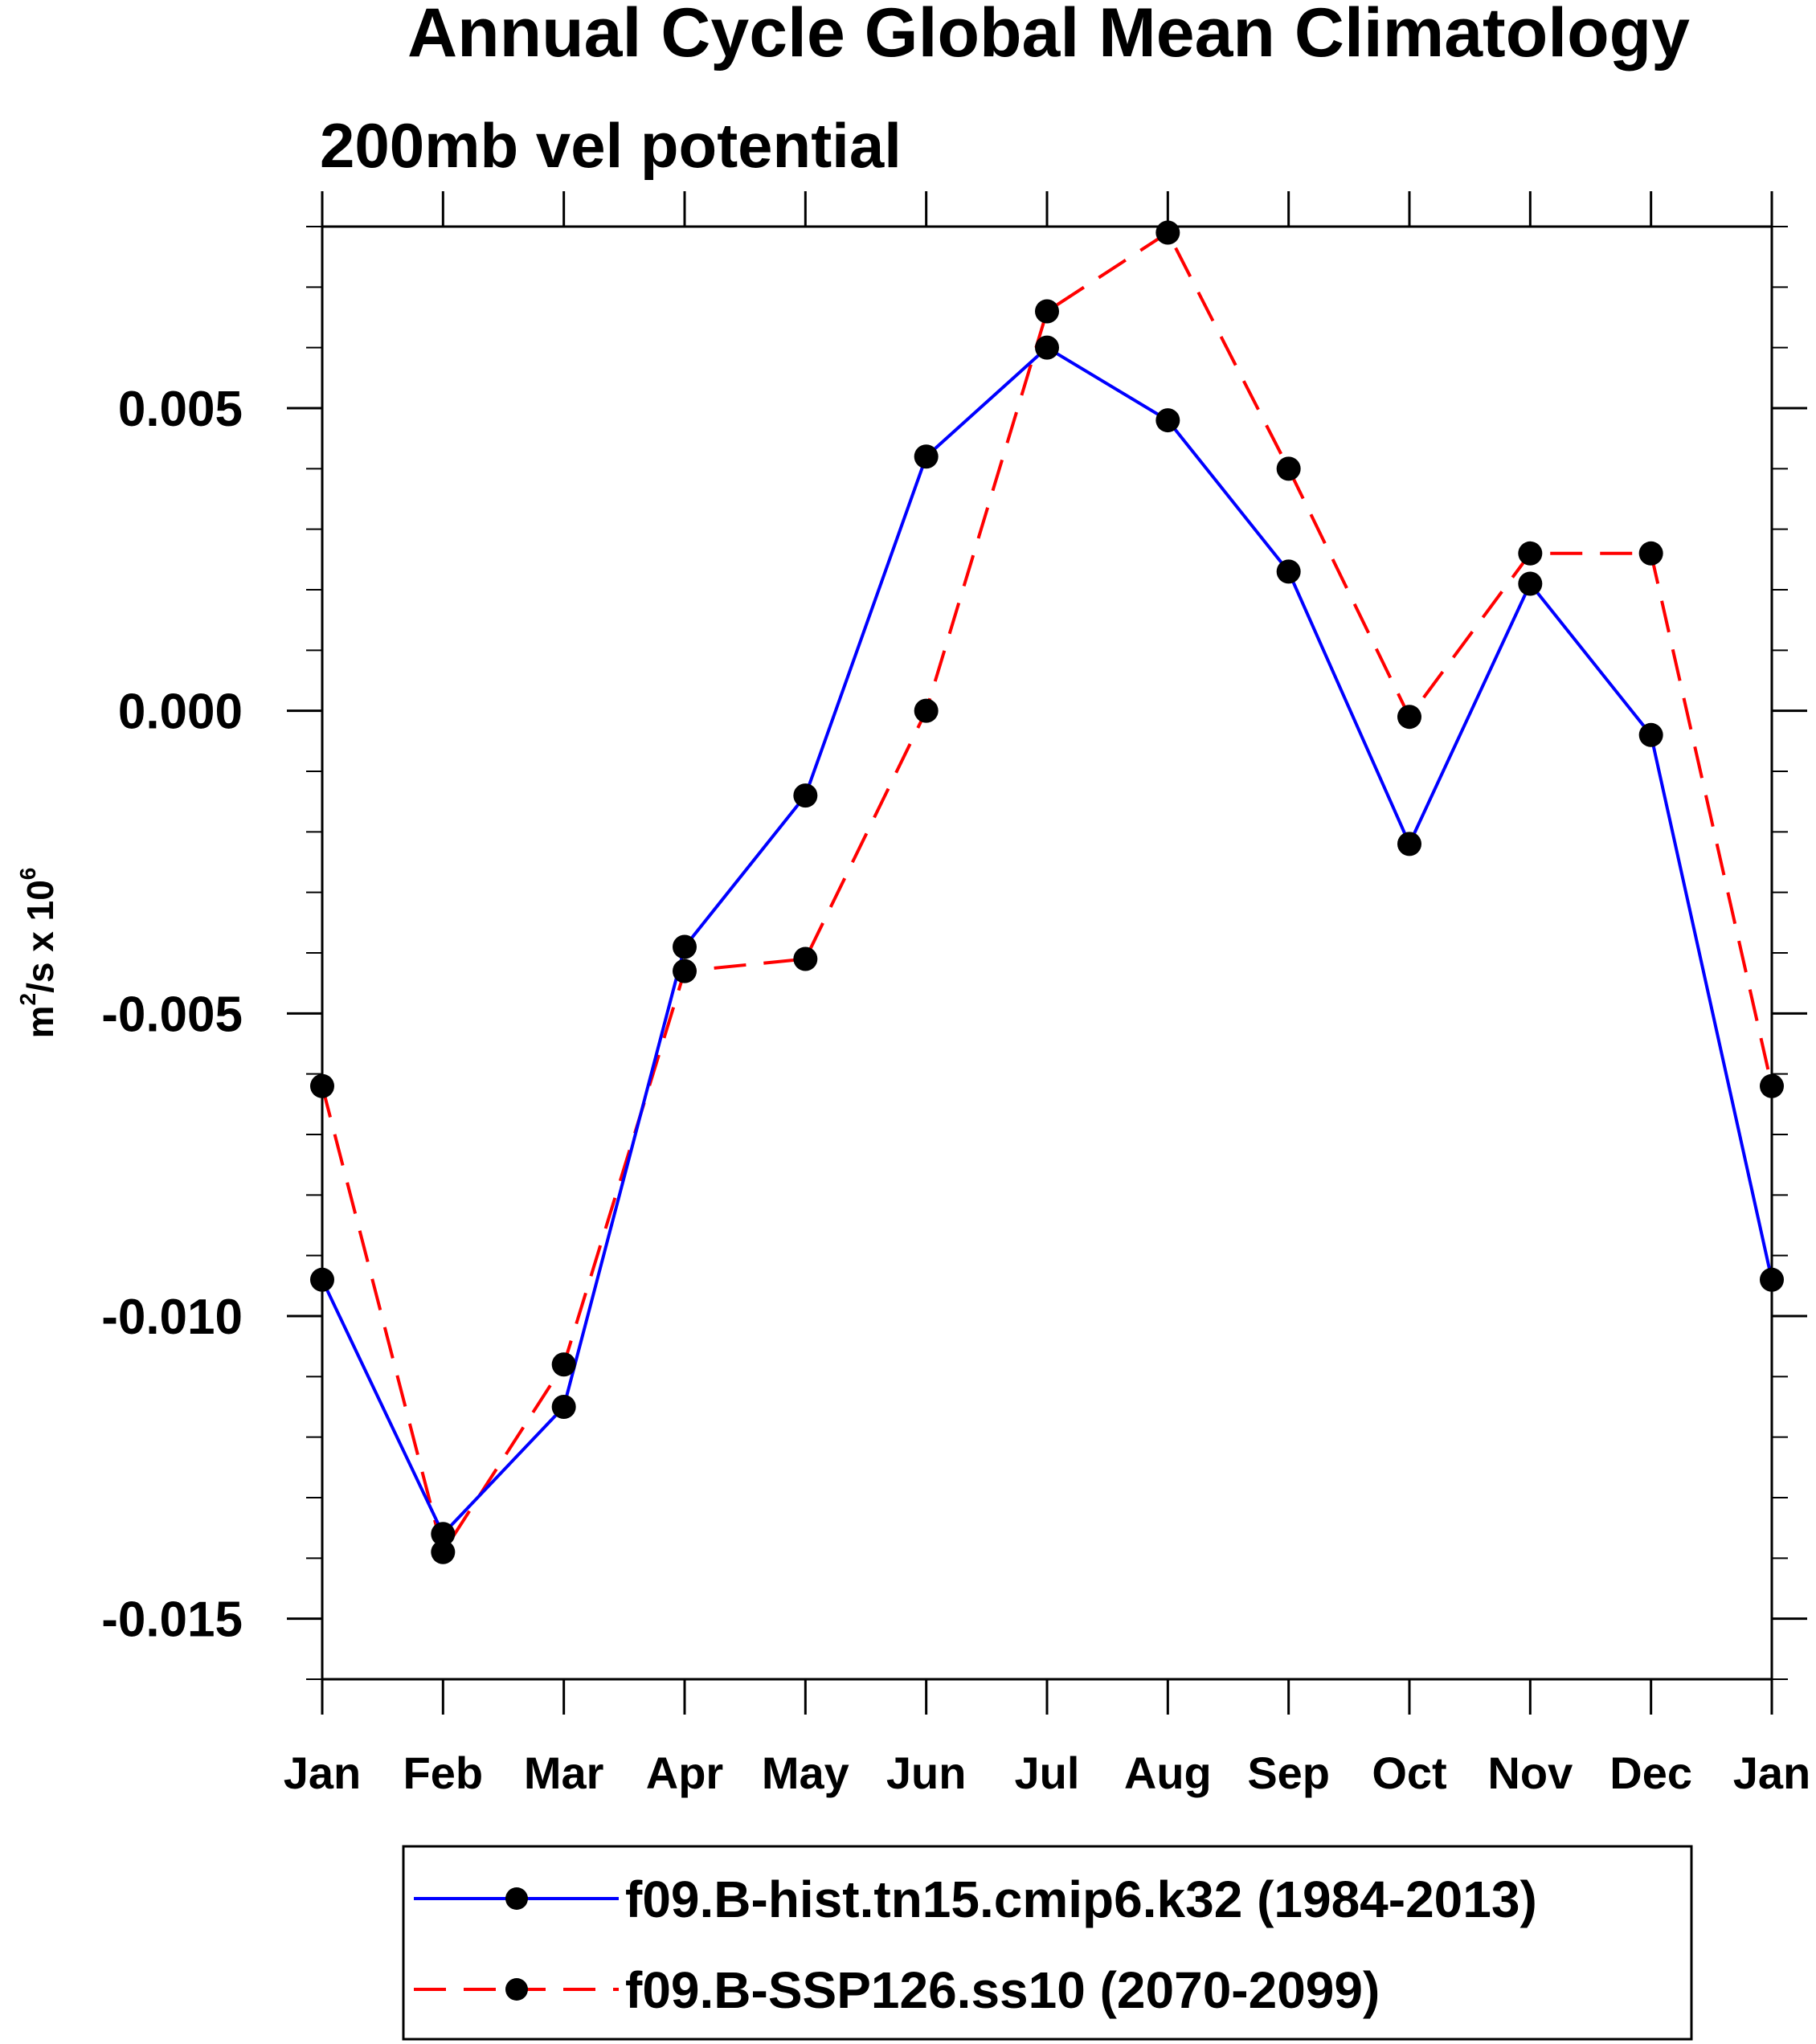 The width and height of the screenshot is (1816, 2044). What do you see at coordinates (564, 1773) in the screenshot?
I see `x-tick-label: Mar` at bounding box center [564, 1773].